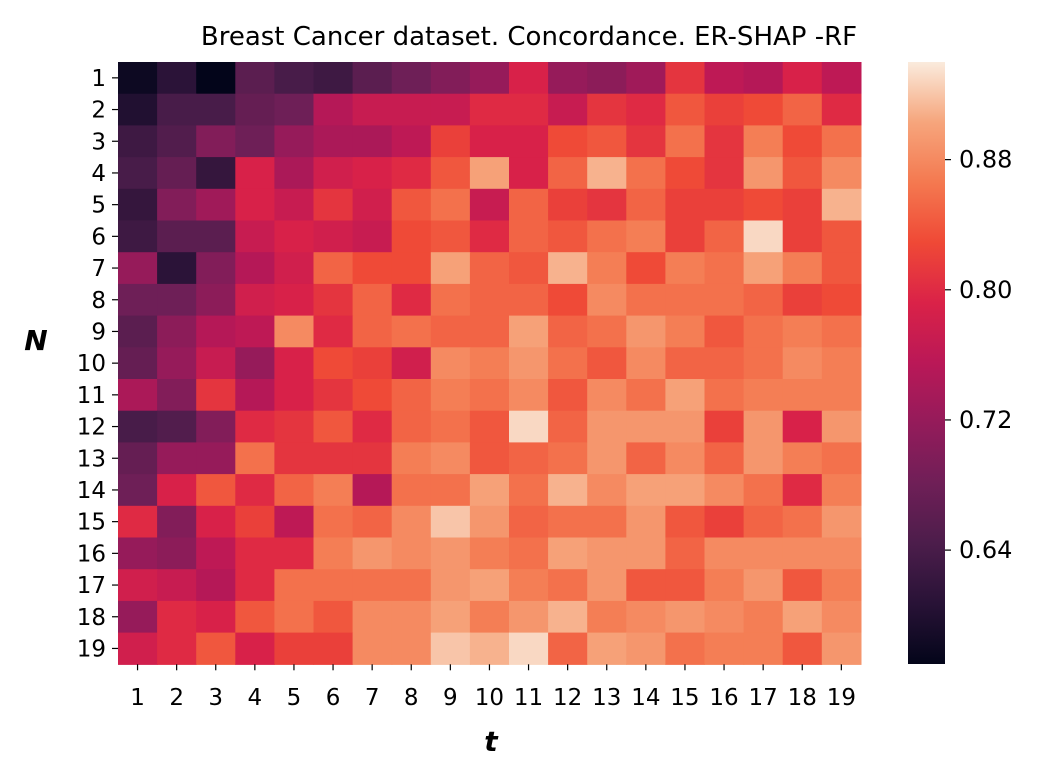 Image resolution: width=1042 pixels, height=776 pixels. What do you see at coordinates (98, 332) in the screenshot?
I see `y-tick-label: 9` at bounding box center [98, 332].